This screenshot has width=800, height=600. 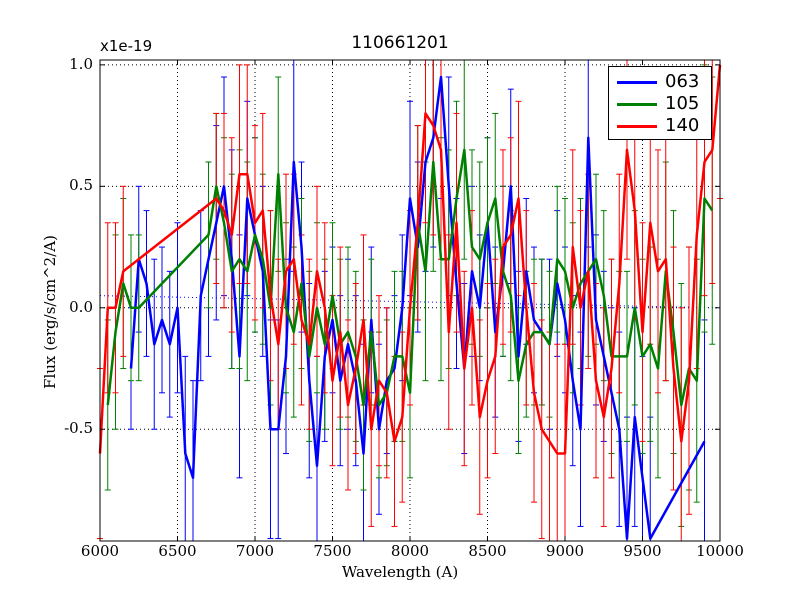 I want to click on x-tick-label: 7000, so click(x=255, y=551).